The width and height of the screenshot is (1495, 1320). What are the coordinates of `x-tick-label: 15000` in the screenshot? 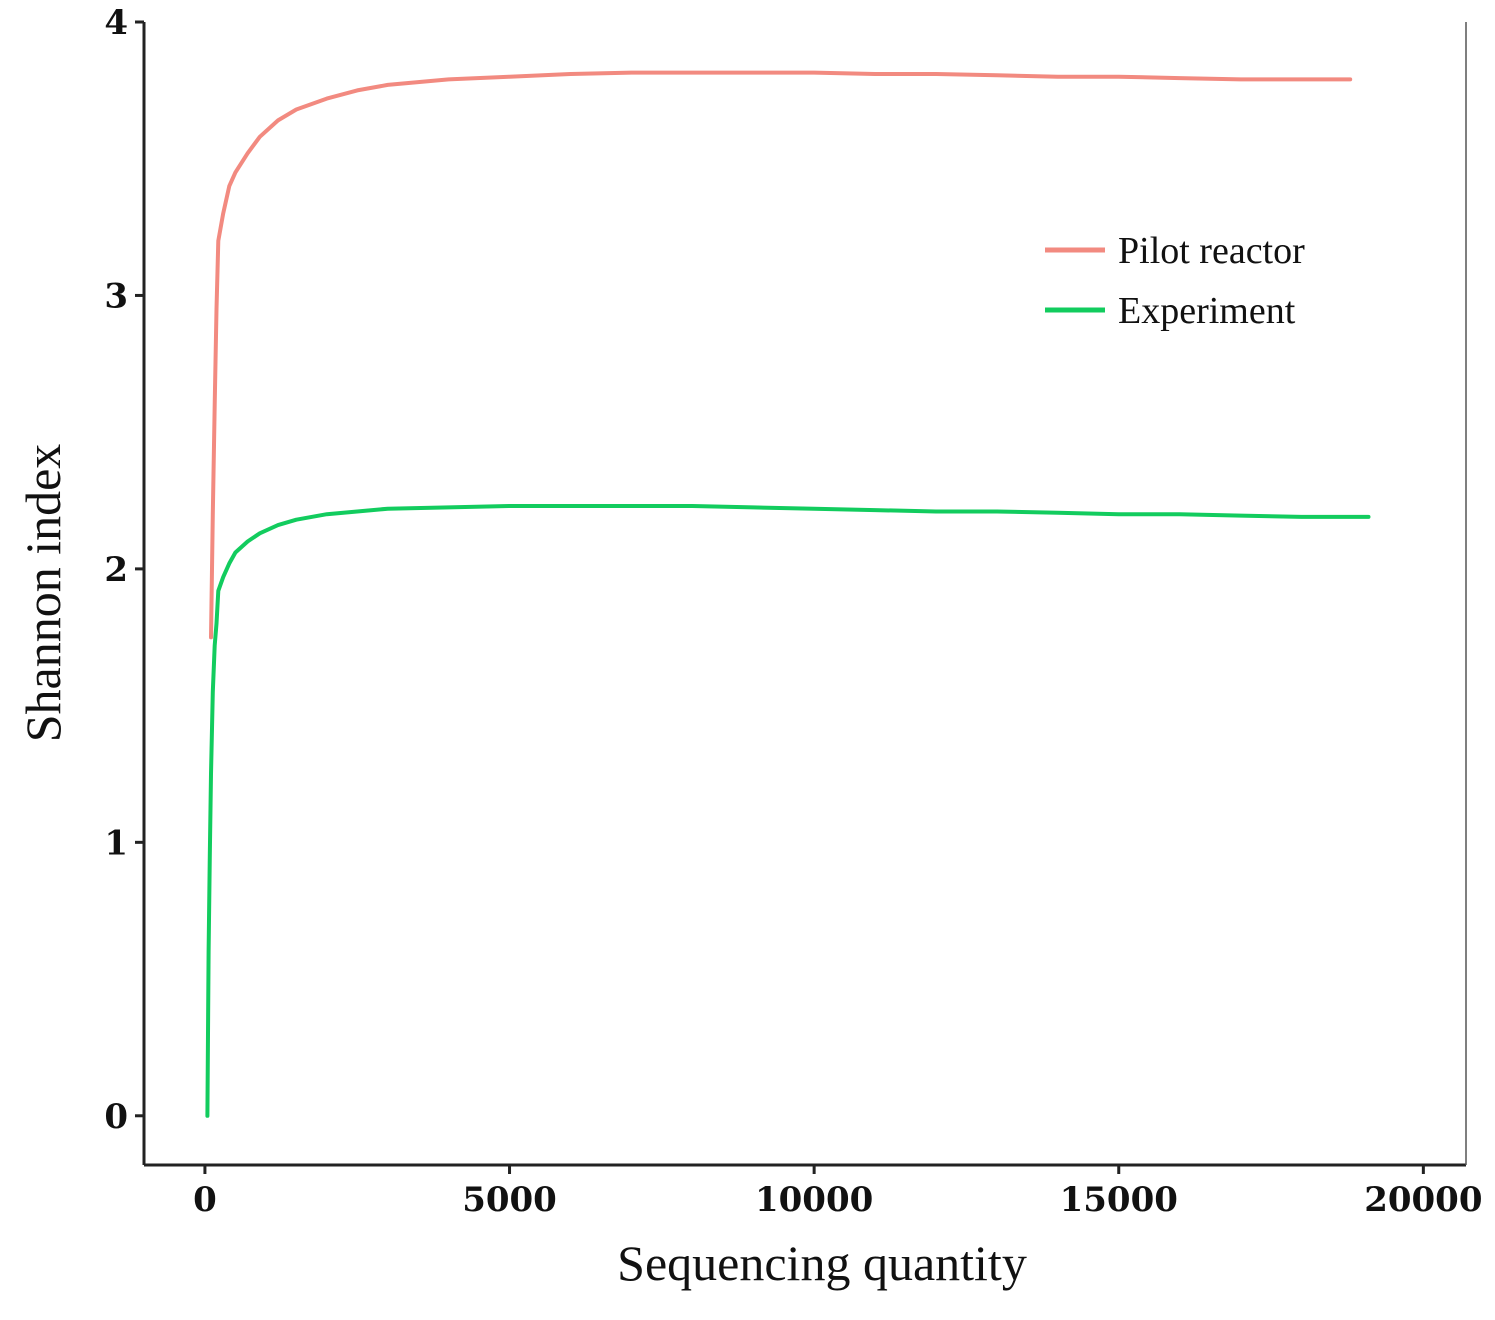 It's located at (1119, 1200).